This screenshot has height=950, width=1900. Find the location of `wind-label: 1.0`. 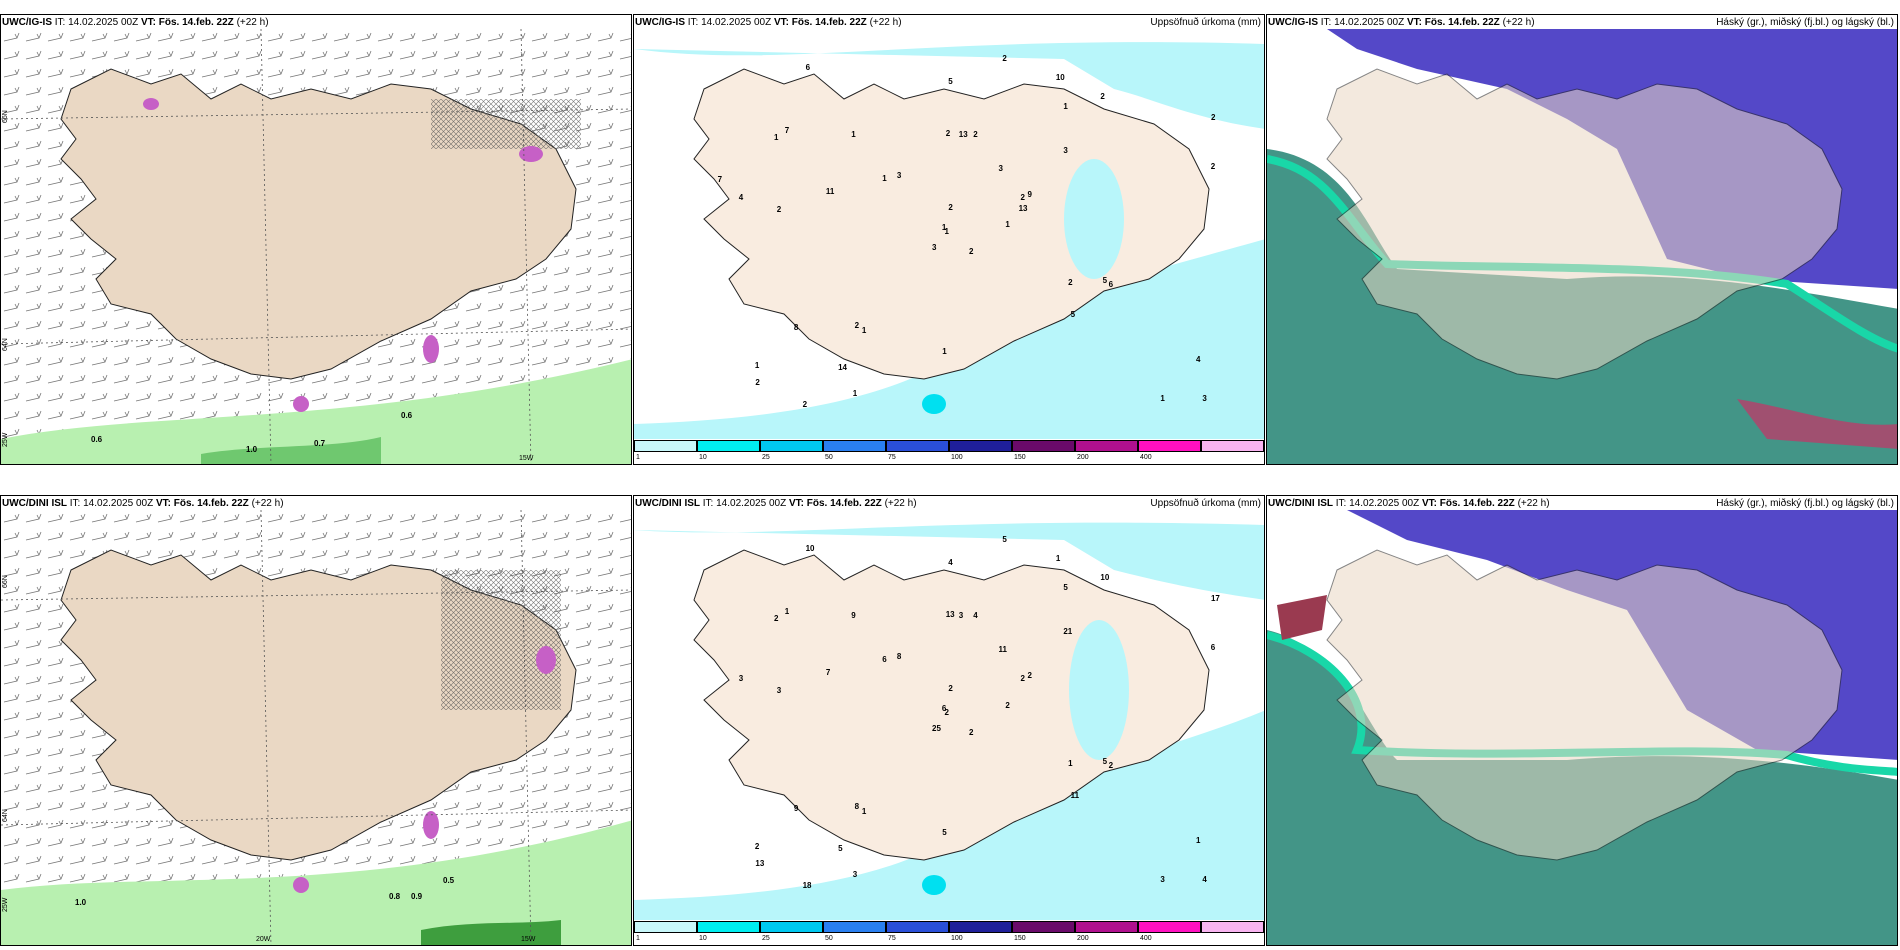

wind-label: 1.0 is located at coordinates (81, 902).